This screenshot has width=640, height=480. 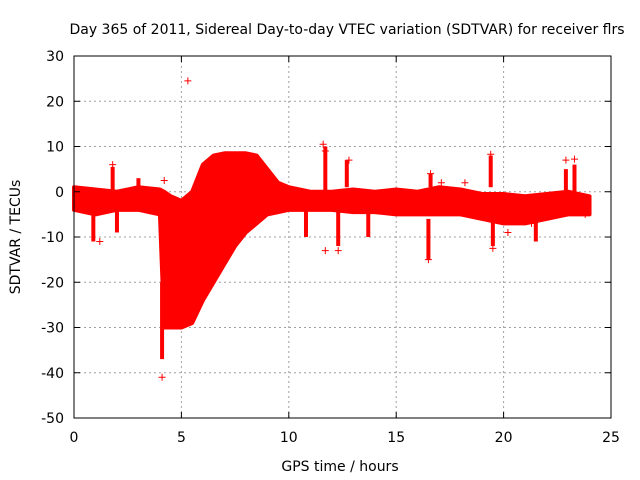 I want to click on y-tick-label: 10, so click(x=55, y=148).